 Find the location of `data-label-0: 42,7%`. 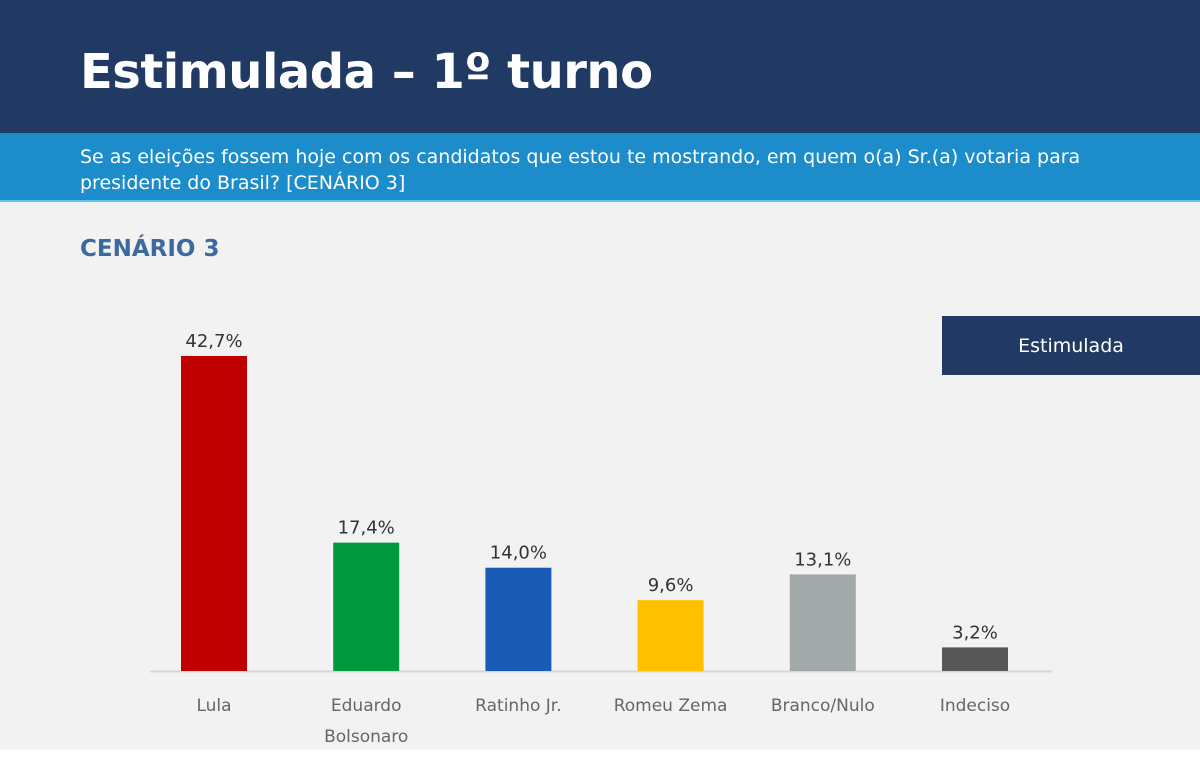

data-label-0: 42,7% is located at coordinates (213, 341).